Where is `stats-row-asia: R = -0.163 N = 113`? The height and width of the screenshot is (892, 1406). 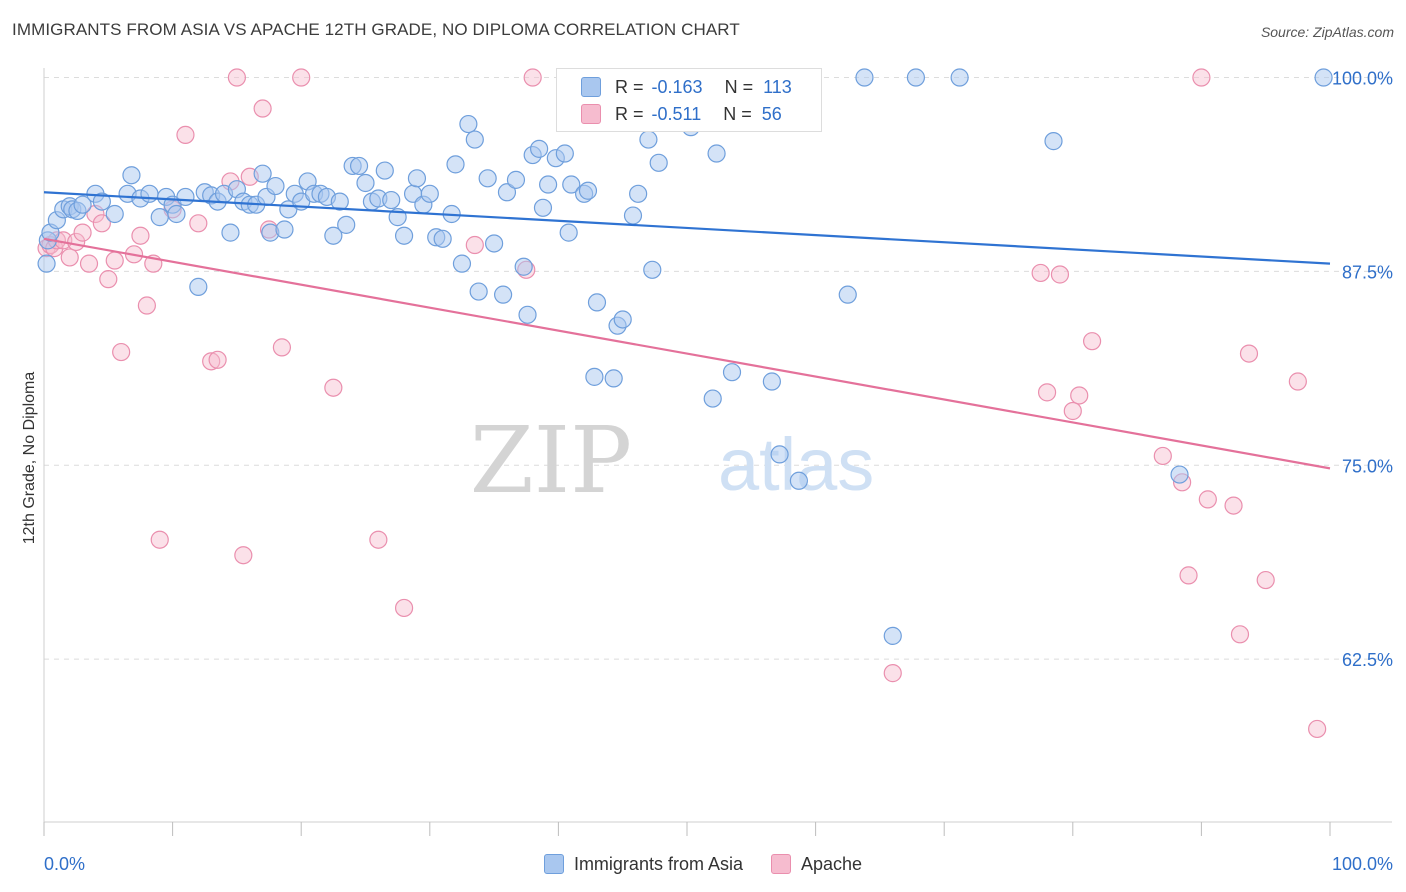 stats-row-asia: R = -0.163 N = 113 is located at coordinates (686, 87).